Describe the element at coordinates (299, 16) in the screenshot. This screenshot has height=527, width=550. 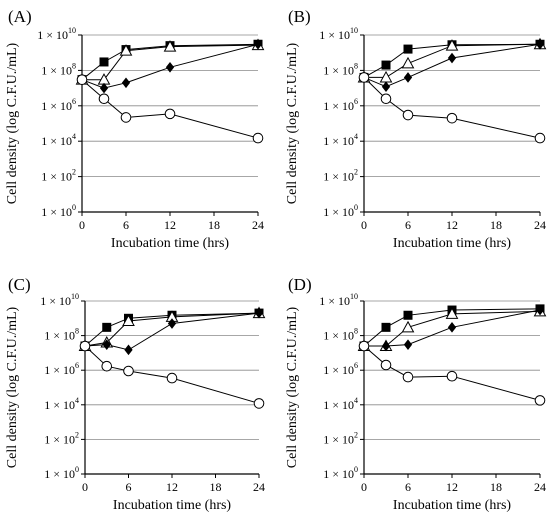
I see `panel-label: (B)` at that location.